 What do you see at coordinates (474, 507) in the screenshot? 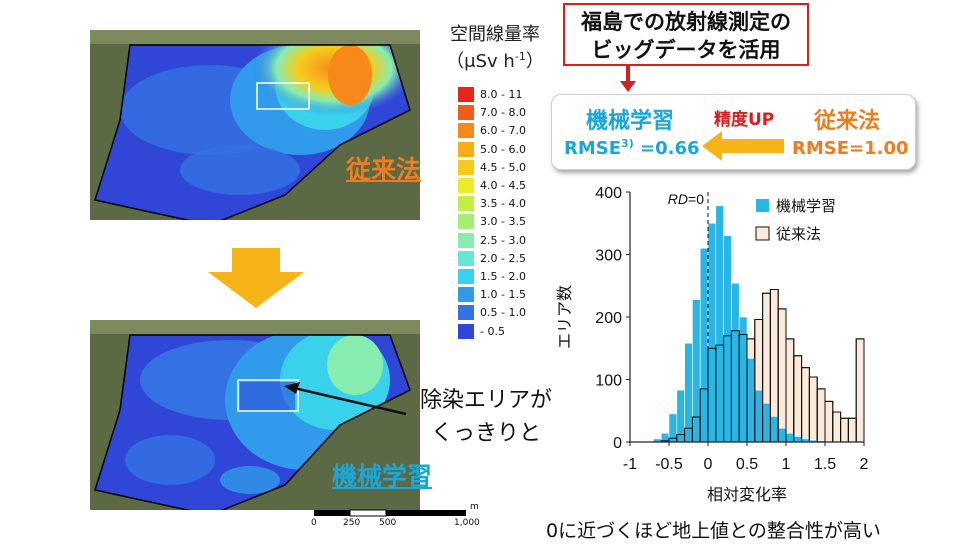
I see `scale-unit: m` at bounding box center [474, 507].